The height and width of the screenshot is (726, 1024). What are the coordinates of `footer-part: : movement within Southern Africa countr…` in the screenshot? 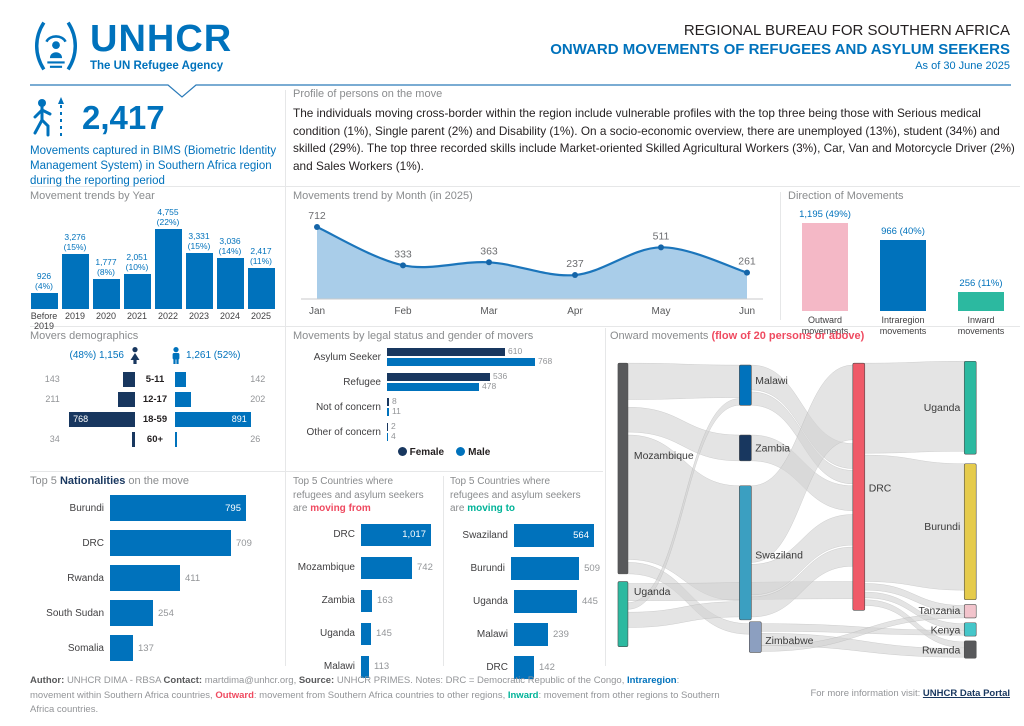 It's located at (355, 688).